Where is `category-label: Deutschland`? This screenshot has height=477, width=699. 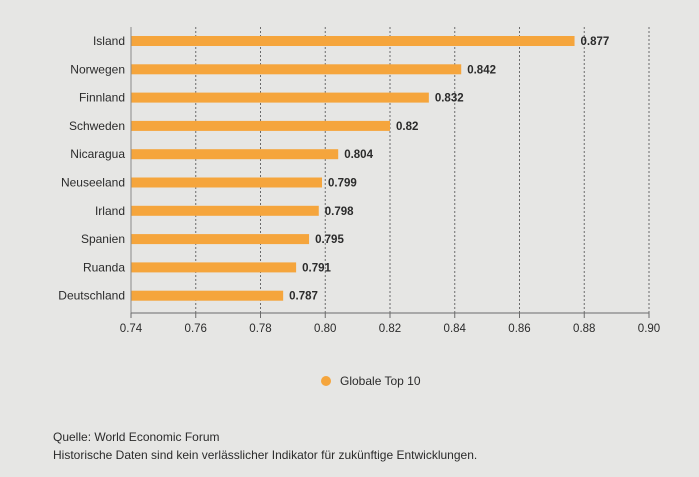 category-label: Deutschland is located at coordinates (91, 296).